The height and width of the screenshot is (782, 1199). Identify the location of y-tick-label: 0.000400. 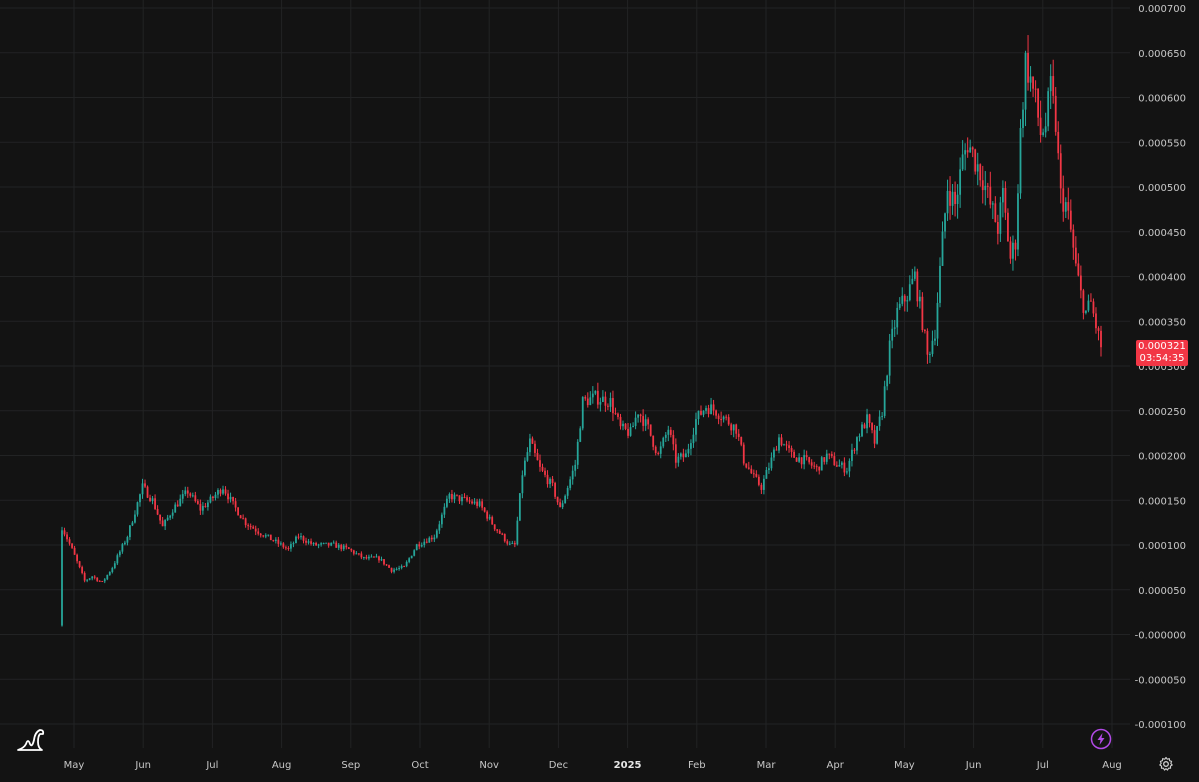
(1162, 278).